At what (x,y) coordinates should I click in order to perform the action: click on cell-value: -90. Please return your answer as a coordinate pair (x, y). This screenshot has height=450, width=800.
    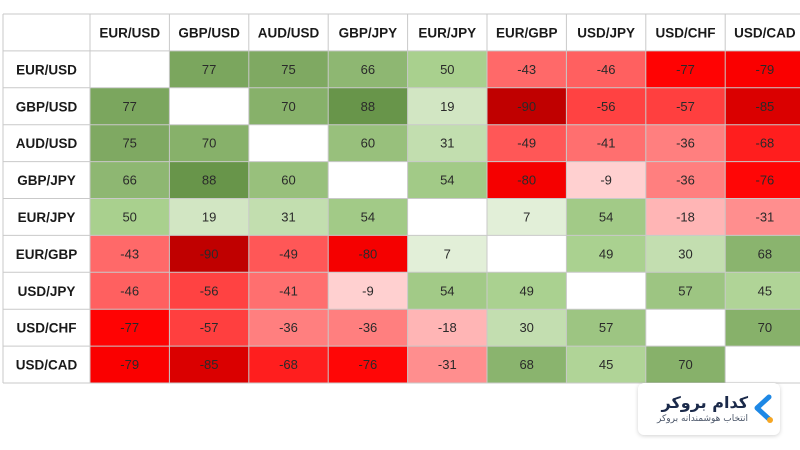
    Looking at the image, I should click on (209, 253).